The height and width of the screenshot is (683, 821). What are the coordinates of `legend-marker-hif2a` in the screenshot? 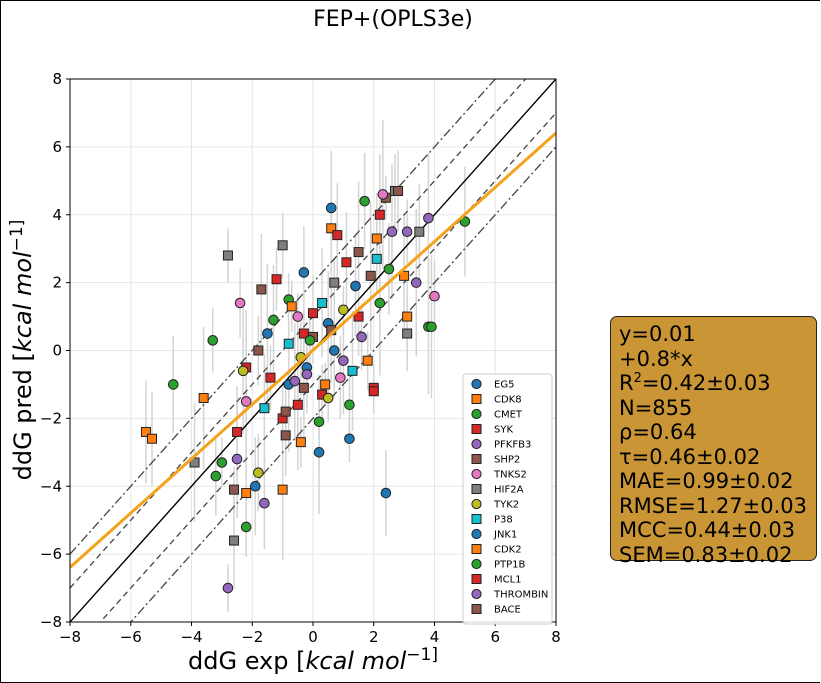 It's located at (476, 489).